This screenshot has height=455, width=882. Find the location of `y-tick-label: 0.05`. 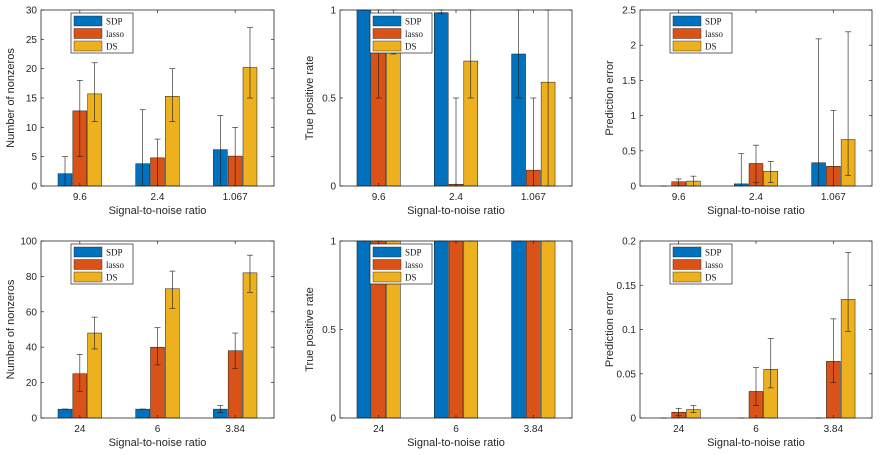

y-tick-label: 0.05 is located at coordinates (627, 374).